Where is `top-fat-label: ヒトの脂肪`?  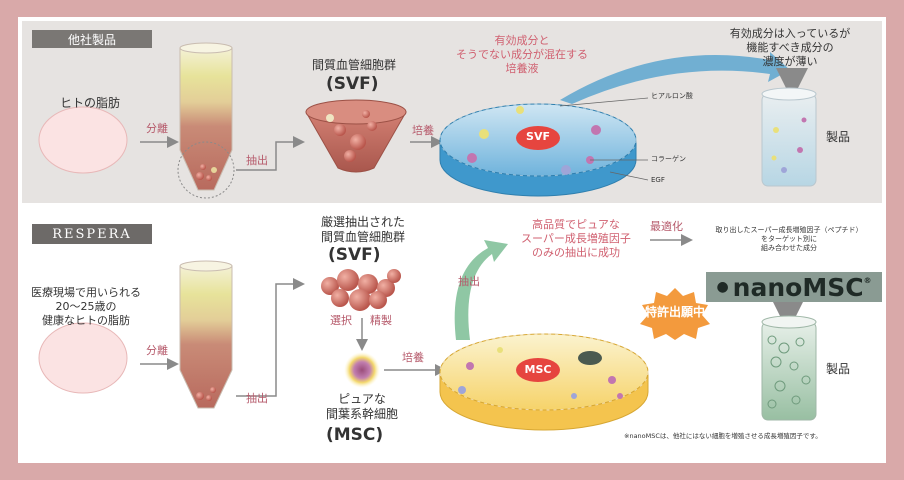
top-fat-label: ヒトの脂肪 is located at coordinates (90, 103).